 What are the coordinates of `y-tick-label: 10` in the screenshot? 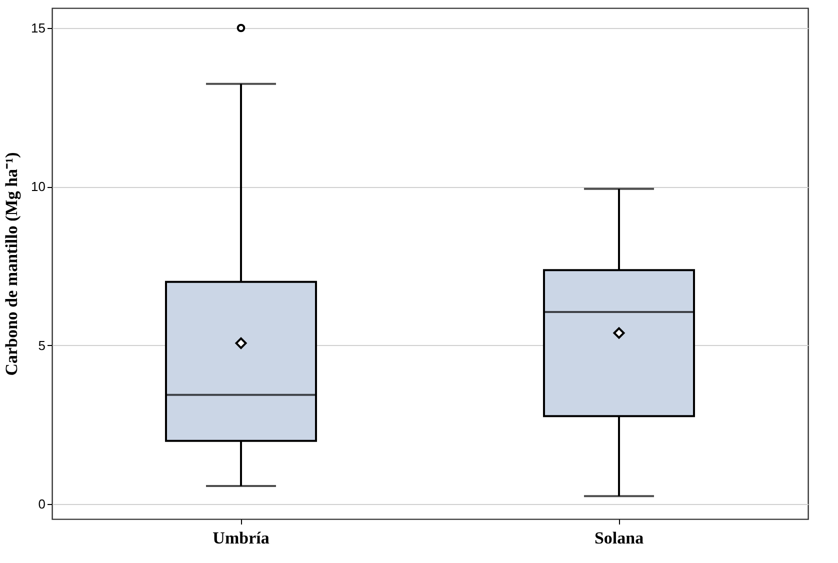 It's located at (38, 186).